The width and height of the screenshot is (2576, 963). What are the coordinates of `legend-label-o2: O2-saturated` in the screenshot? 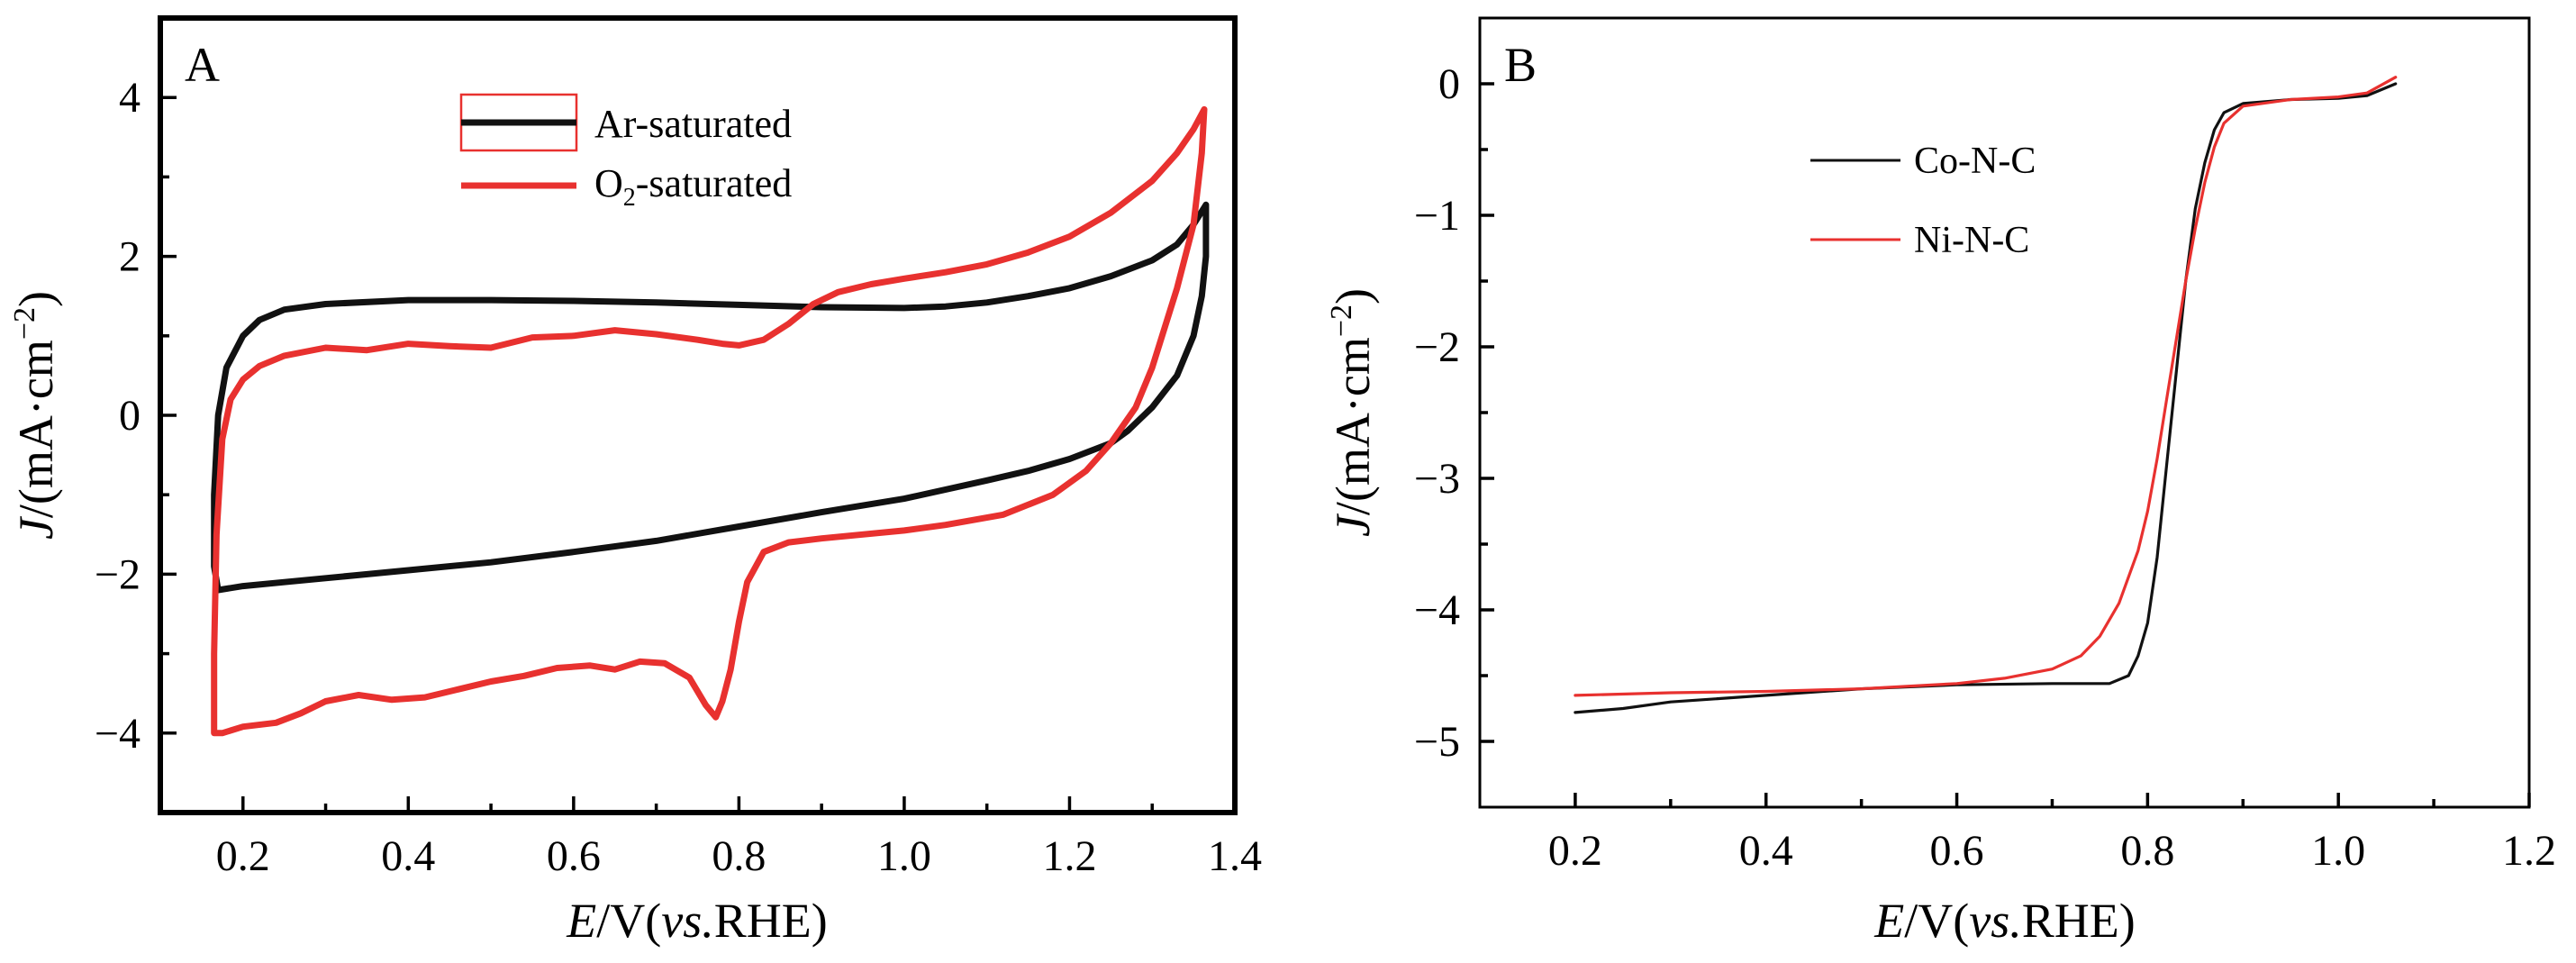 It's located at (693, 186).